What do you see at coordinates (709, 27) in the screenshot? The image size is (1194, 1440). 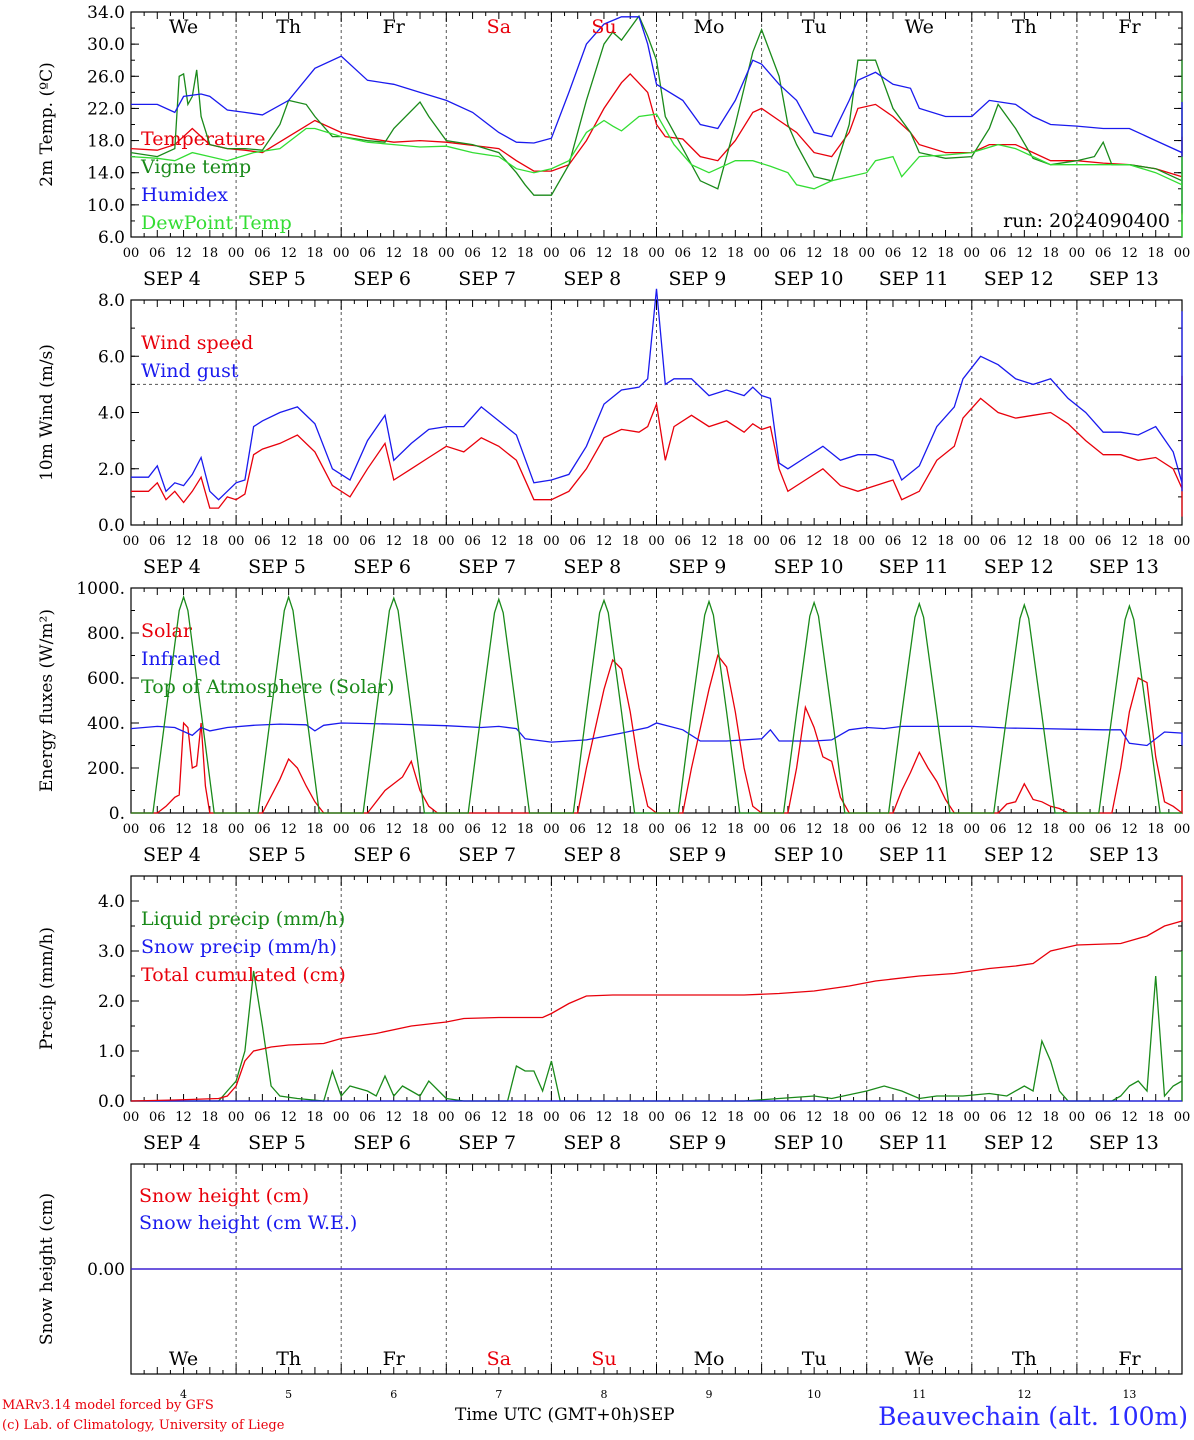 I see `weekday-label: Mo` at bounding box center [709, 27].